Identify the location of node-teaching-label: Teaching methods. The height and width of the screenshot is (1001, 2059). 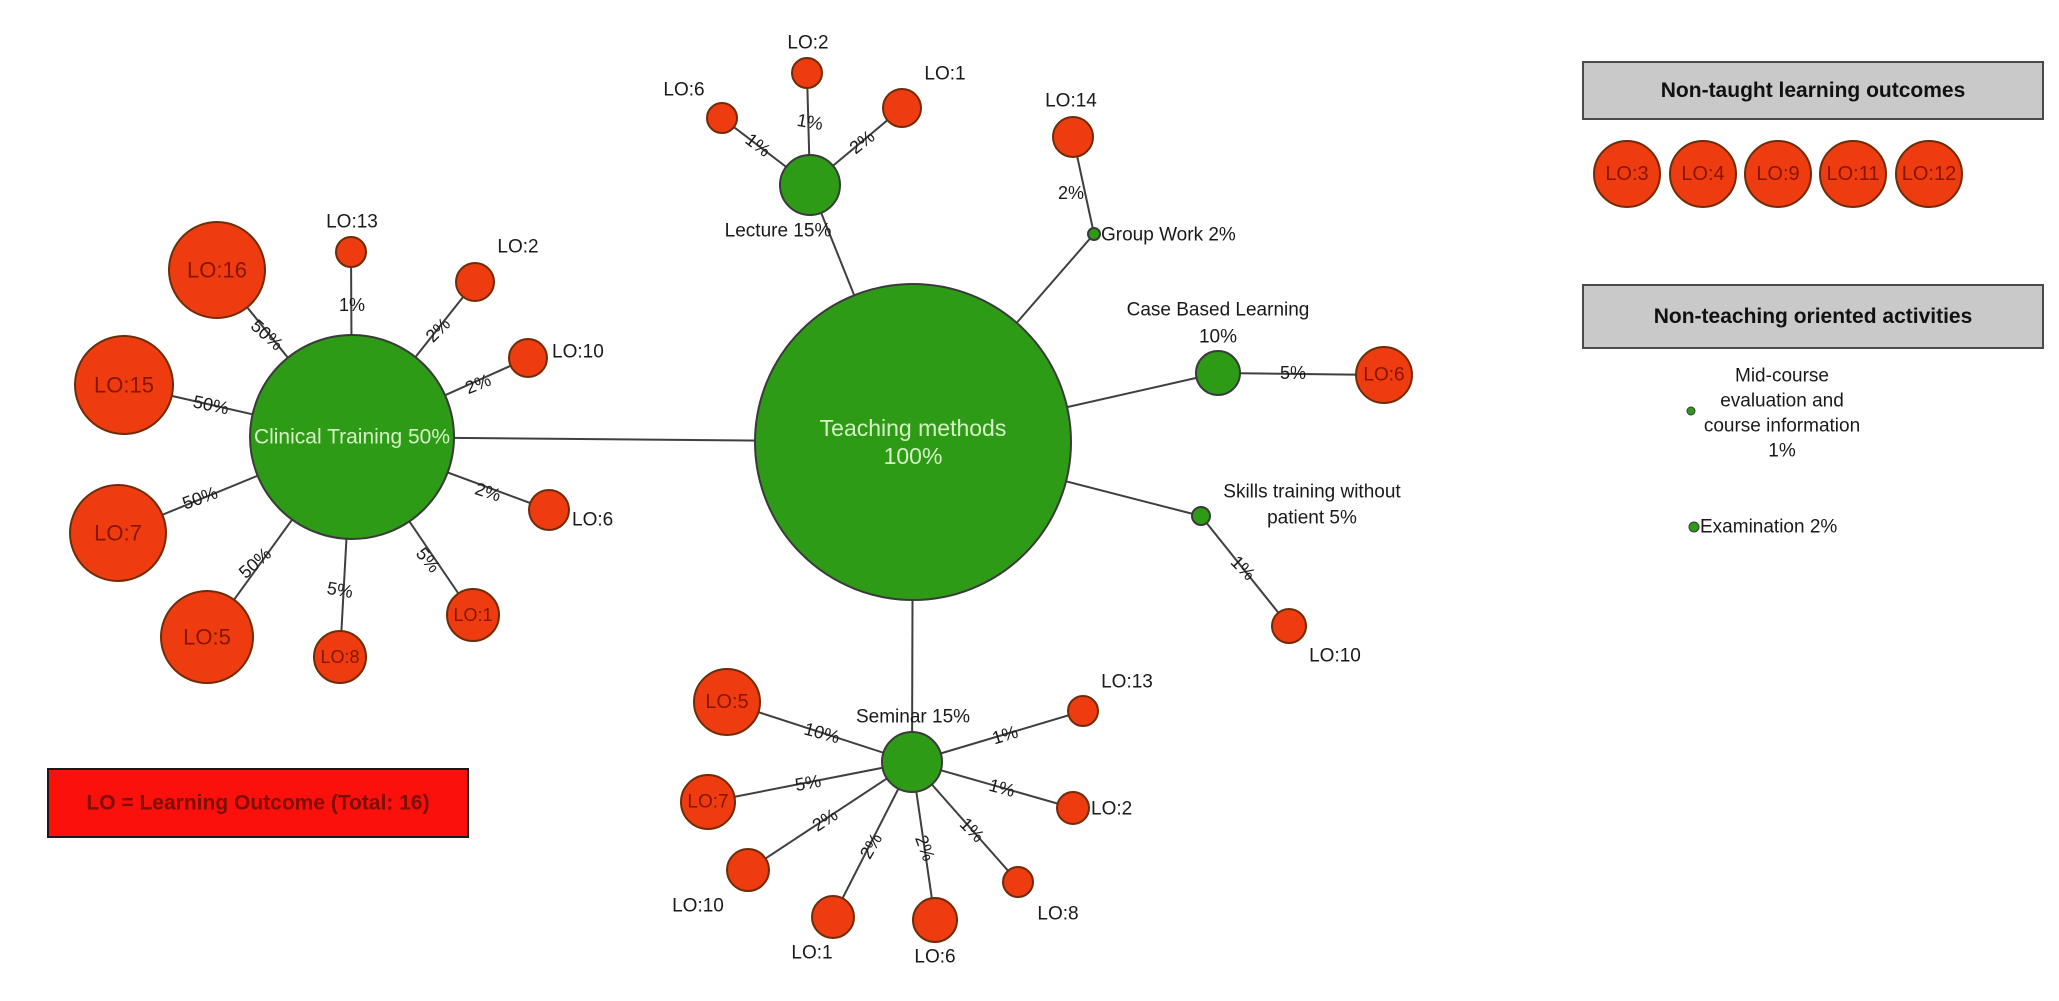
(913, 428).